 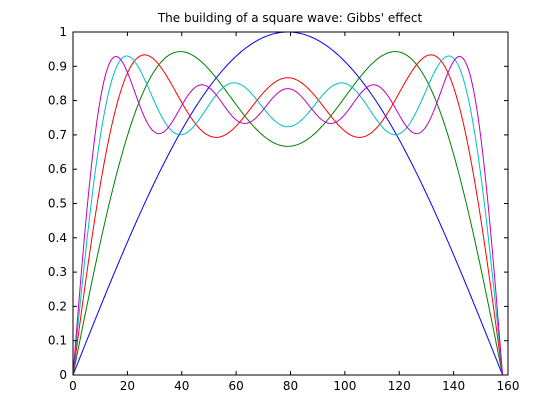 What do you see at coordinates (73, 386) in the screenshot?
I see `x-tick-label: 0` at bounding box center [73, 386].